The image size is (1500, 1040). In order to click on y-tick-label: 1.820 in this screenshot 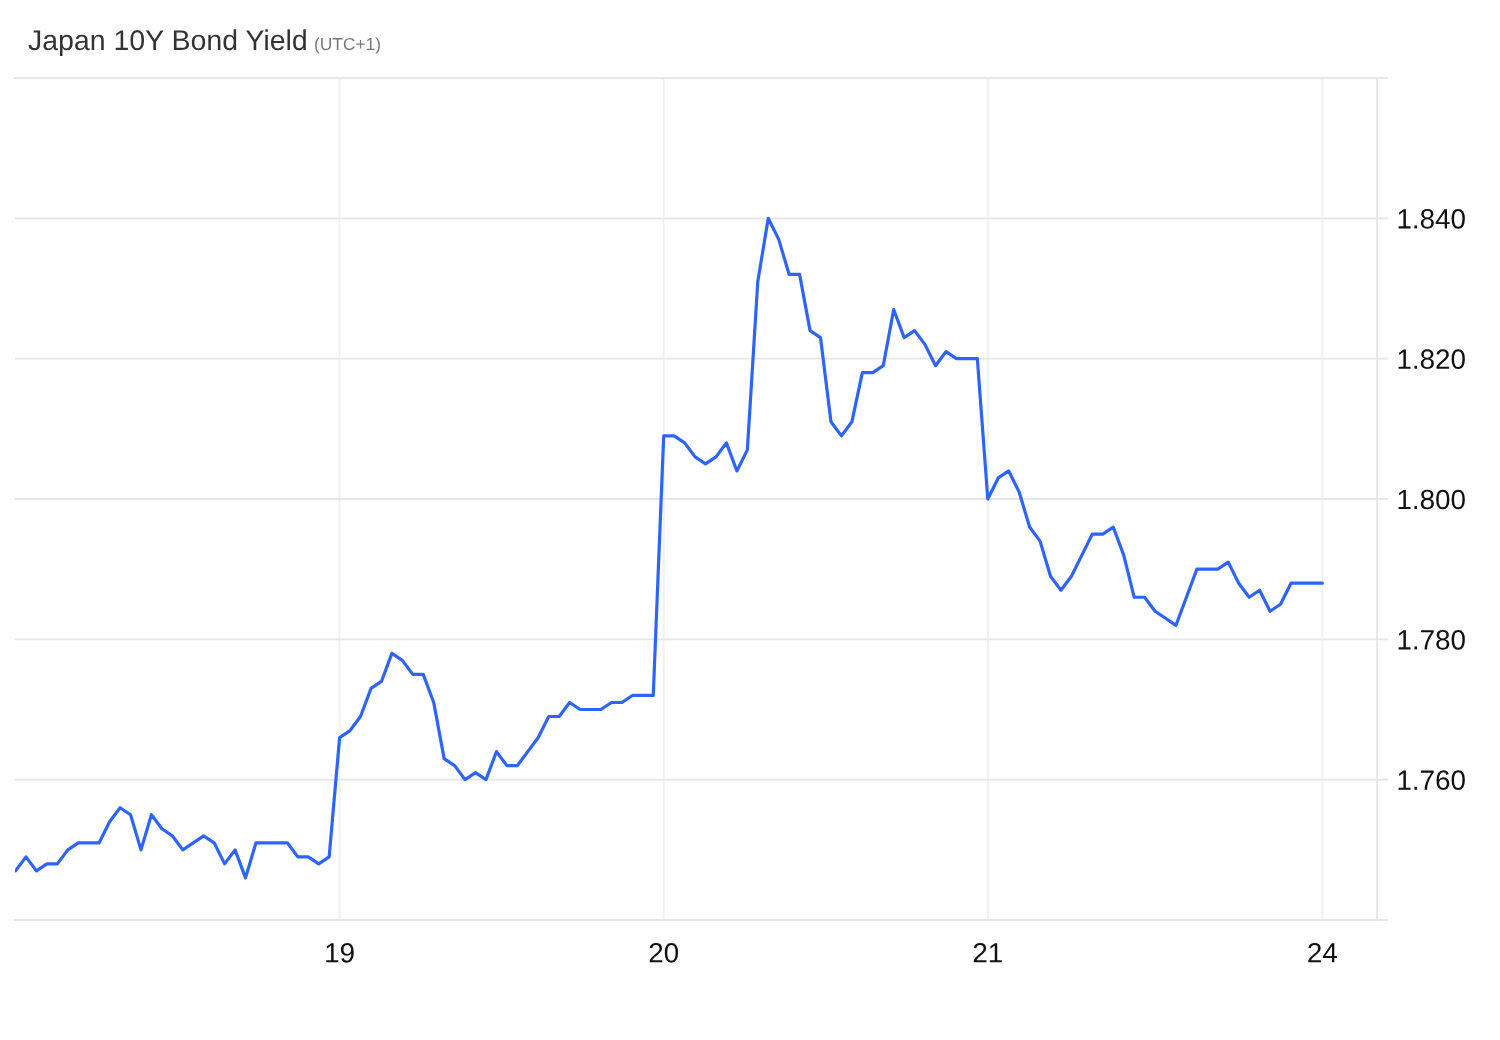, I will do `click(1431, 359)`.